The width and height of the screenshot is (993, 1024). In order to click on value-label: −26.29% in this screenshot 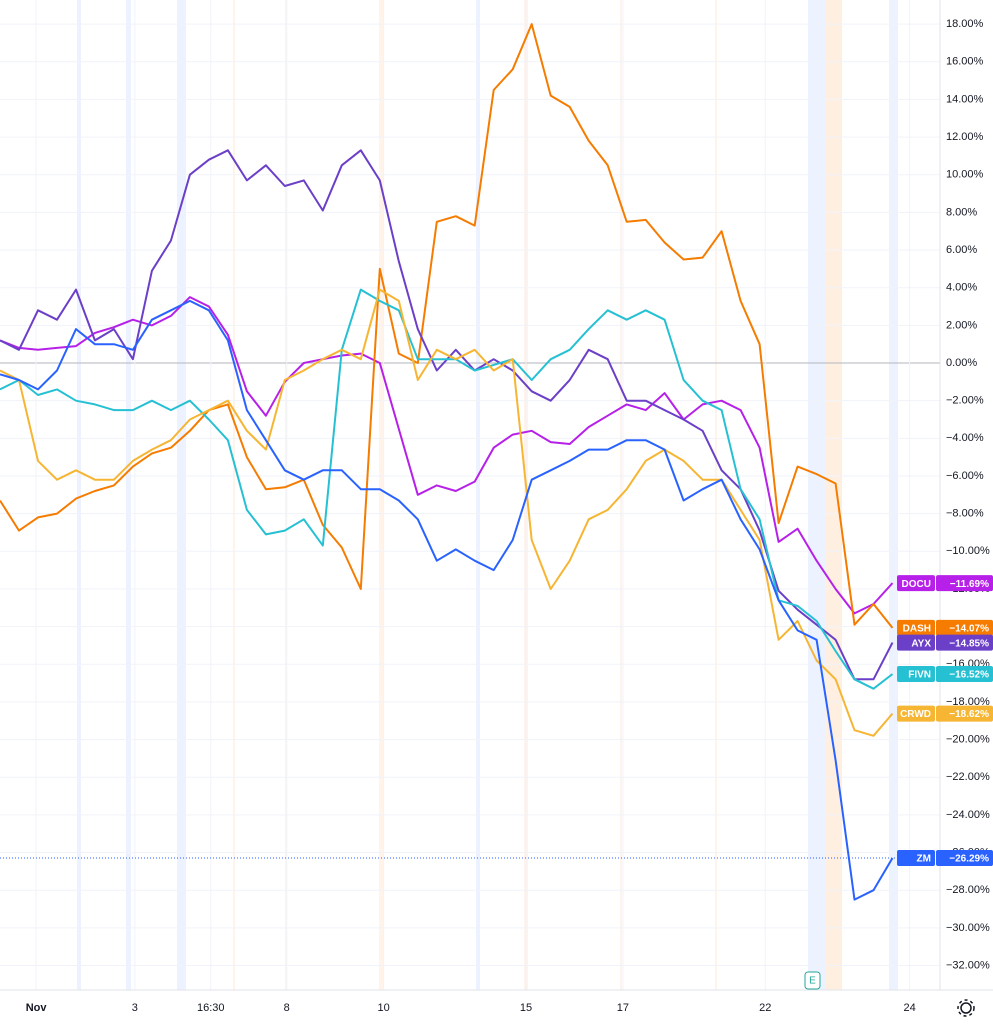, I will do `click(969, 859)`.